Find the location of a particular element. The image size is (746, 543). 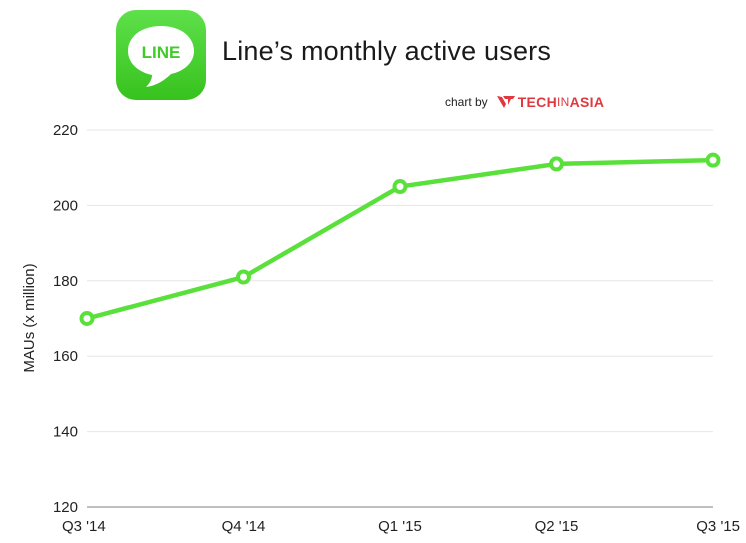

x-tick-label: Q4 '14 is located at coordinates (244, 526).